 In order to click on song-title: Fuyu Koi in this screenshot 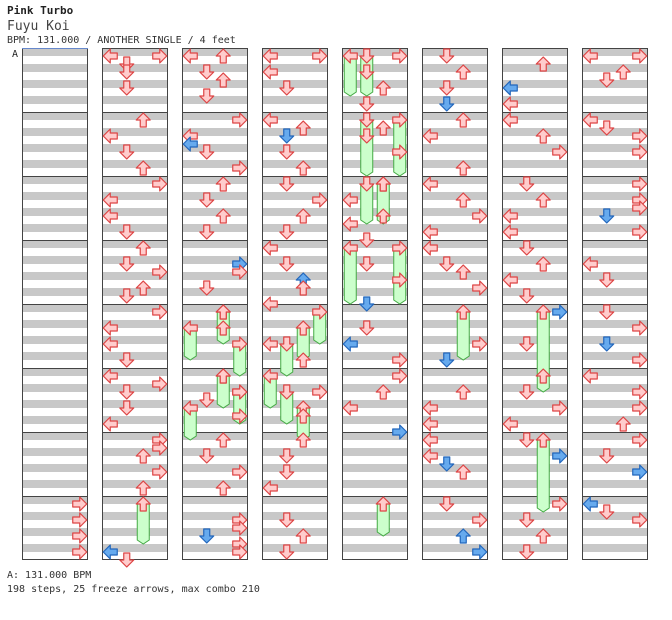, I will do `click(38, 26)`.